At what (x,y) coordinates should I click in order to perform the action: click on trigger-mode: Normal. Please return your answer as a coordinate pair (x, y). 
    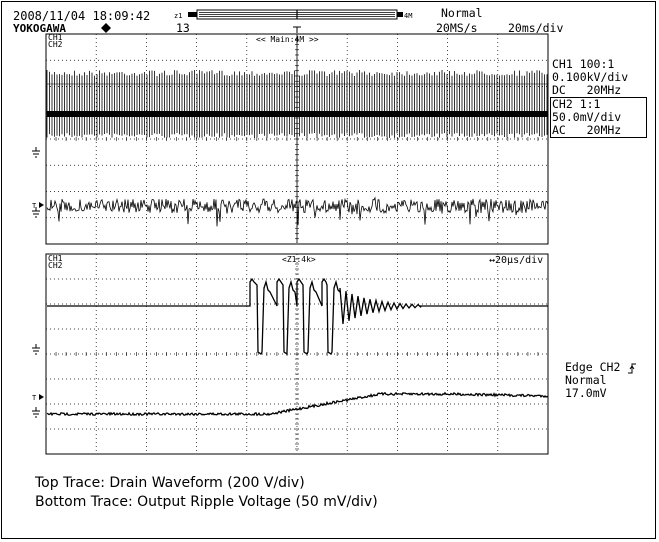
    Looking at the image, I should click on (586, 380).